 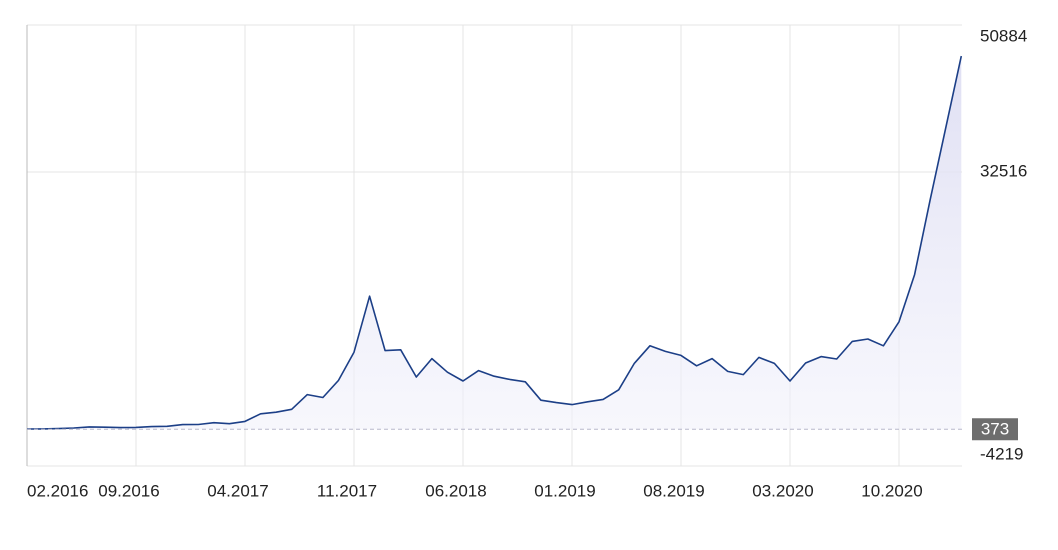 What do you see at coordinates (891, 490) in the screenshot?
I see `x-tick-label: 10.2020` at bounding box center [891, 490].